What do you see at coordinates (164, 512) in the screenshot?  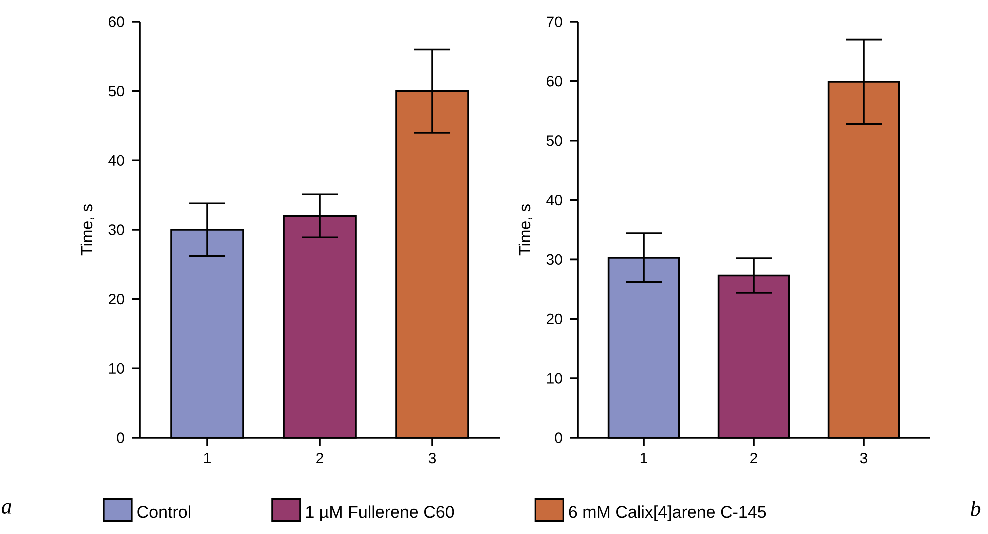 I see `legend-label: Control` at bounding box center [164, 512].